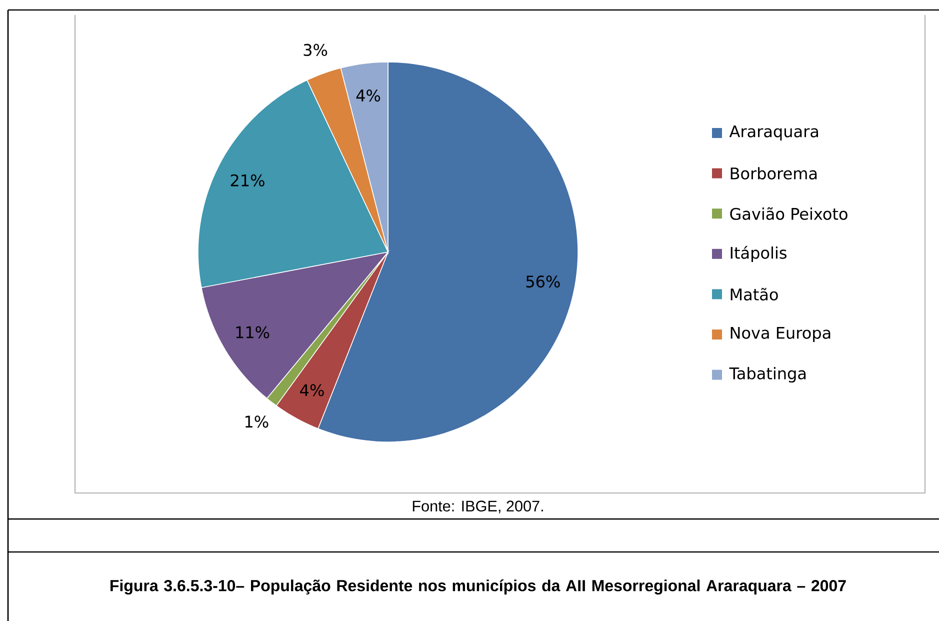  Describe the element at coordinates (316, 50) in the screenshot. I see `data-label: 3%` at that location.